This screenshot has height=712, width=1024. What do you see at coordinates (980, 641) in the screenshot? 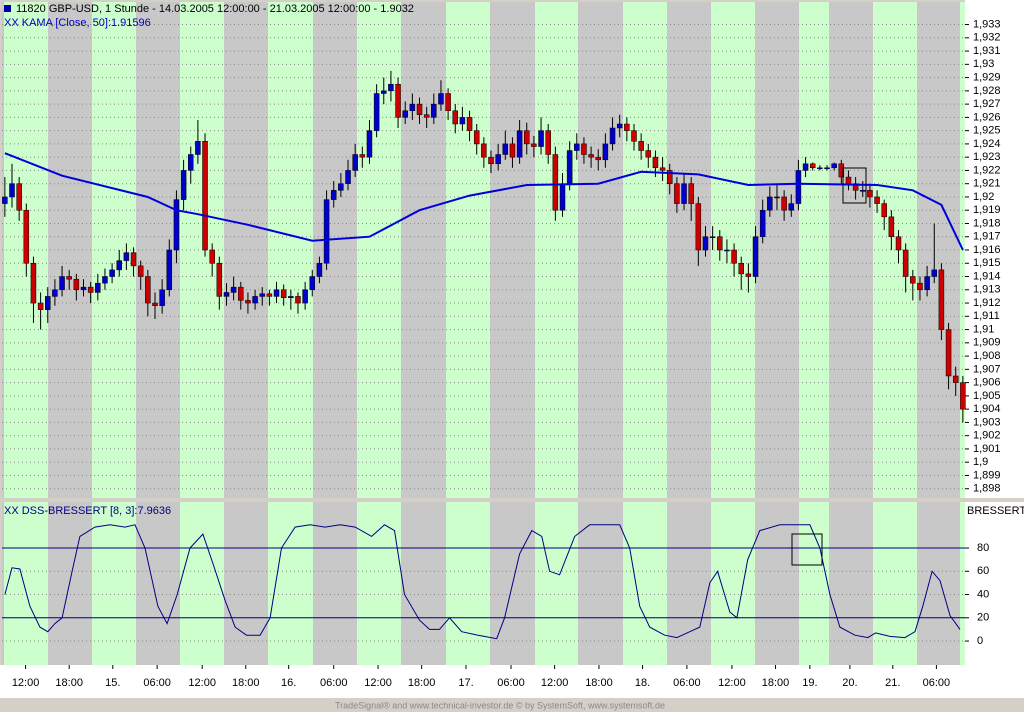
I see `y-tick-label: 0` at bounding box center [980, 641].